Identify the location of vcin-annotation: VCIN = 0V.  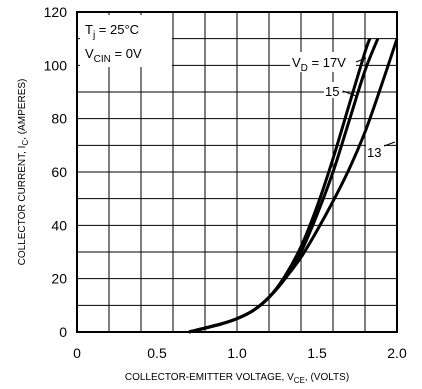
(113, 55).